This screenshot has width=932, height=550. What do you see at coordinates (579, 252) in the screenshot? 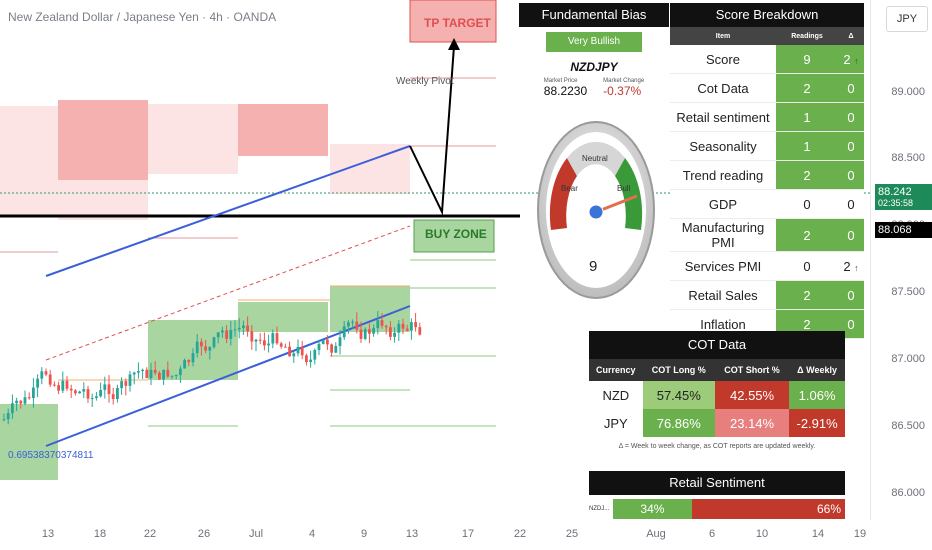
I see `gauge-plus-bear-label: + Bear` at bounding box center [579, 252].